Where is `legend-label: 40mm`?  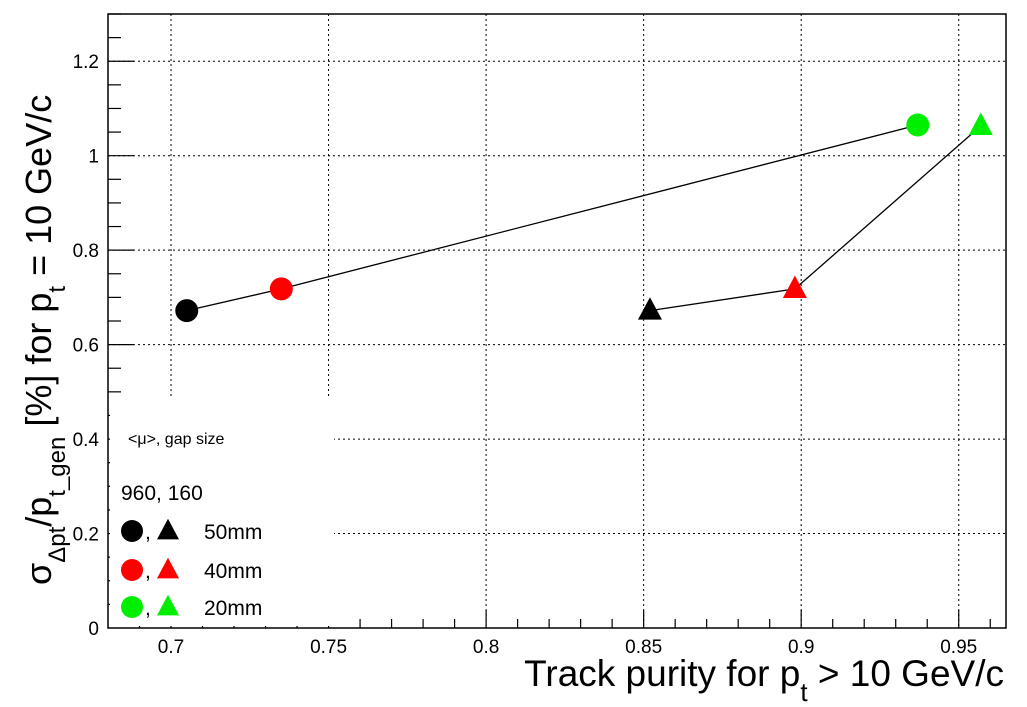
legend-label: 40mm is located at coordinates (233, 571).